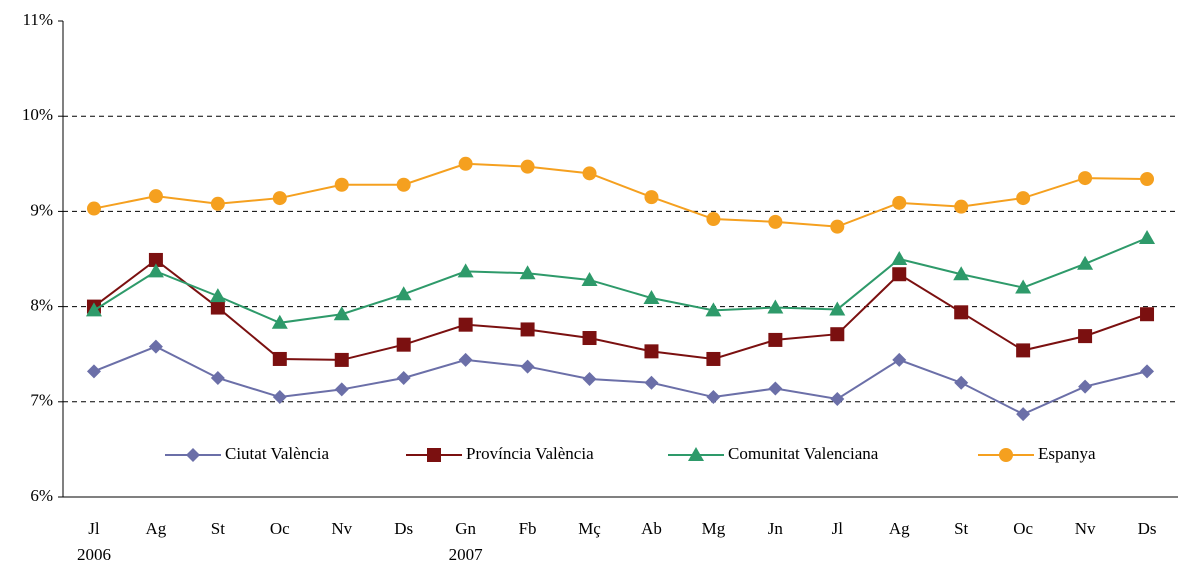  What do you see at coordinates (465, 528) in the screenshot?
I see `x-tick-label: Gn` at bounding box center [465, 528].